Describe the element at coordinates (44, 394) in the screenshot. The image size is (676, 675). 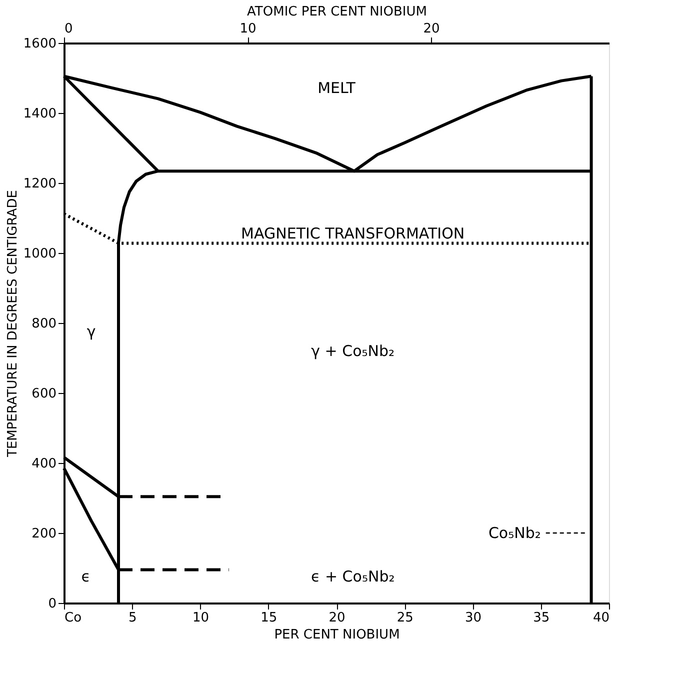
I see `y-tick-label: 600` at that location.